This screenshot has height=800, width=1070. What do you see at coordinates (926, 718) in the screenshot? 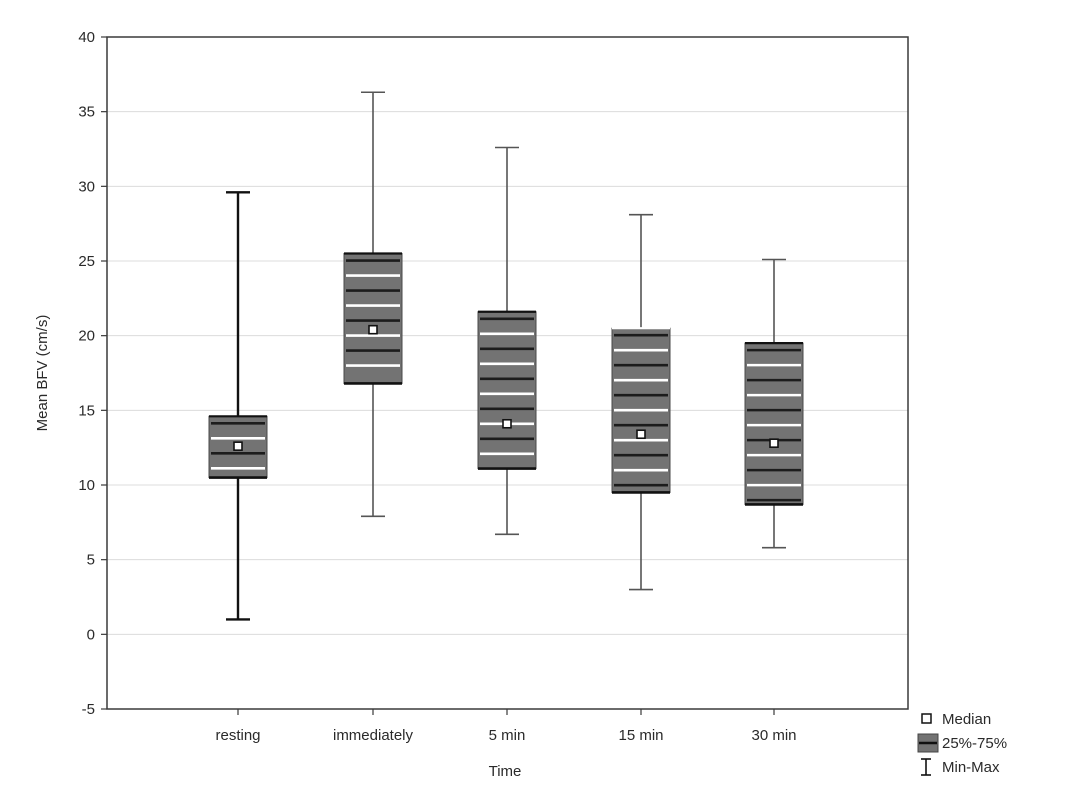
I see `legend-median-symbol` at bounding box center [926, 718].